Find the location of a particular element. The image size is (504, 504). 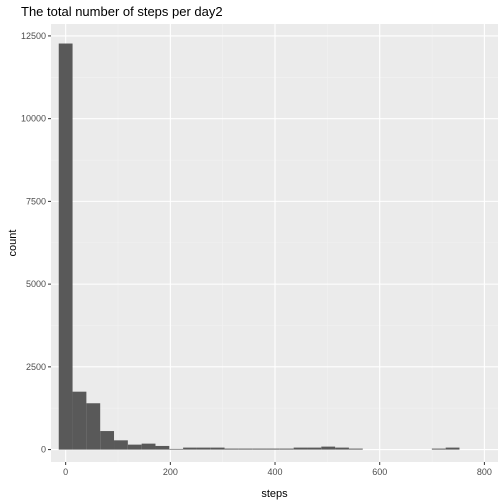

x-tick-label: 600 is located at coordinates (379, 472).